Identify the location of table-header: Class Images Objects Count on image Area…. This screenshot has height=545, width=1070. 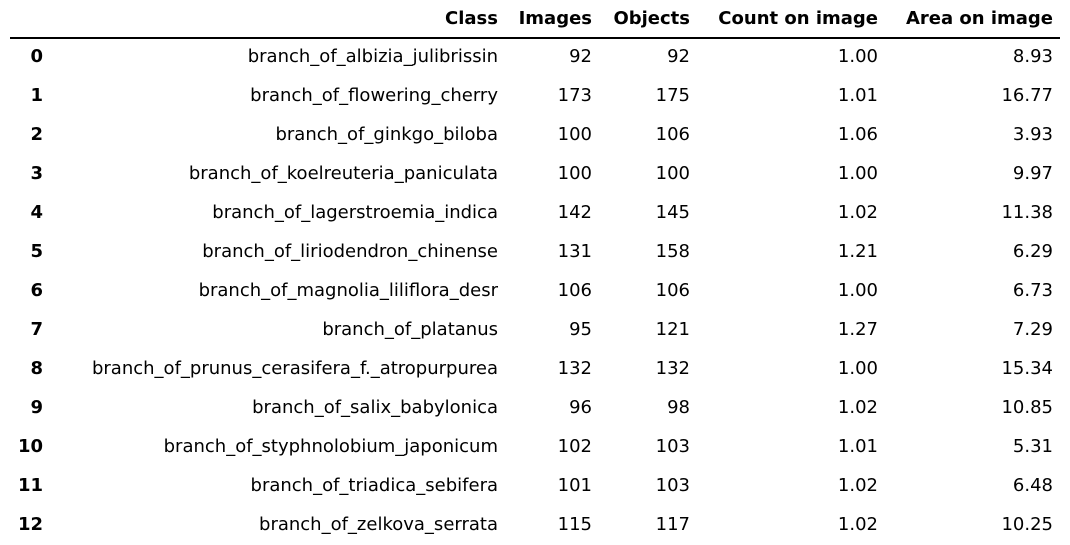
(535, 19).